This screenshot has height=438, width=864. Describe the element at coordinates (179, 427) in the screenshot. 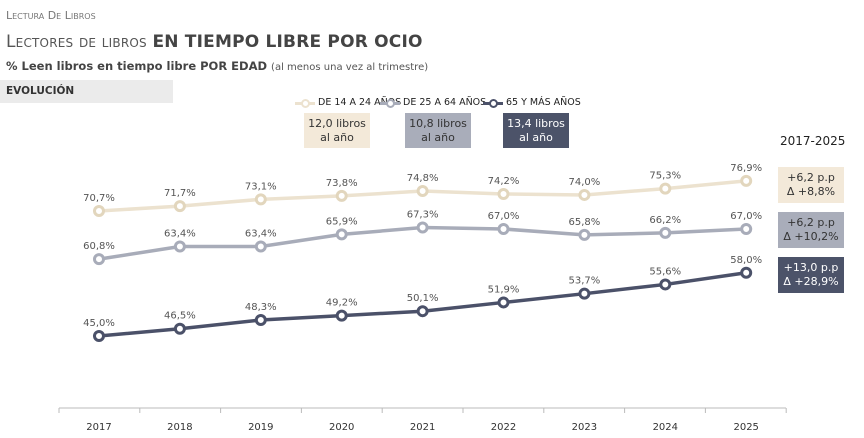

I see `x-tick-label: 2018` at that location.